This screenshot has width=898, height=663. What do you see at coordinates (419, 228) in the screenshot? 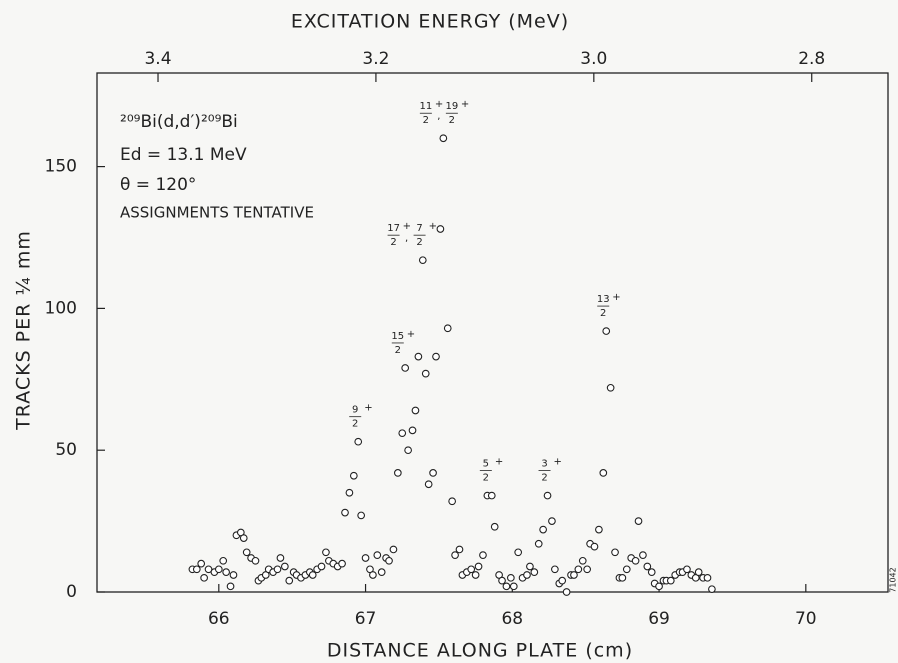
I see `label-num: 7` at bounding box center [419, 228].